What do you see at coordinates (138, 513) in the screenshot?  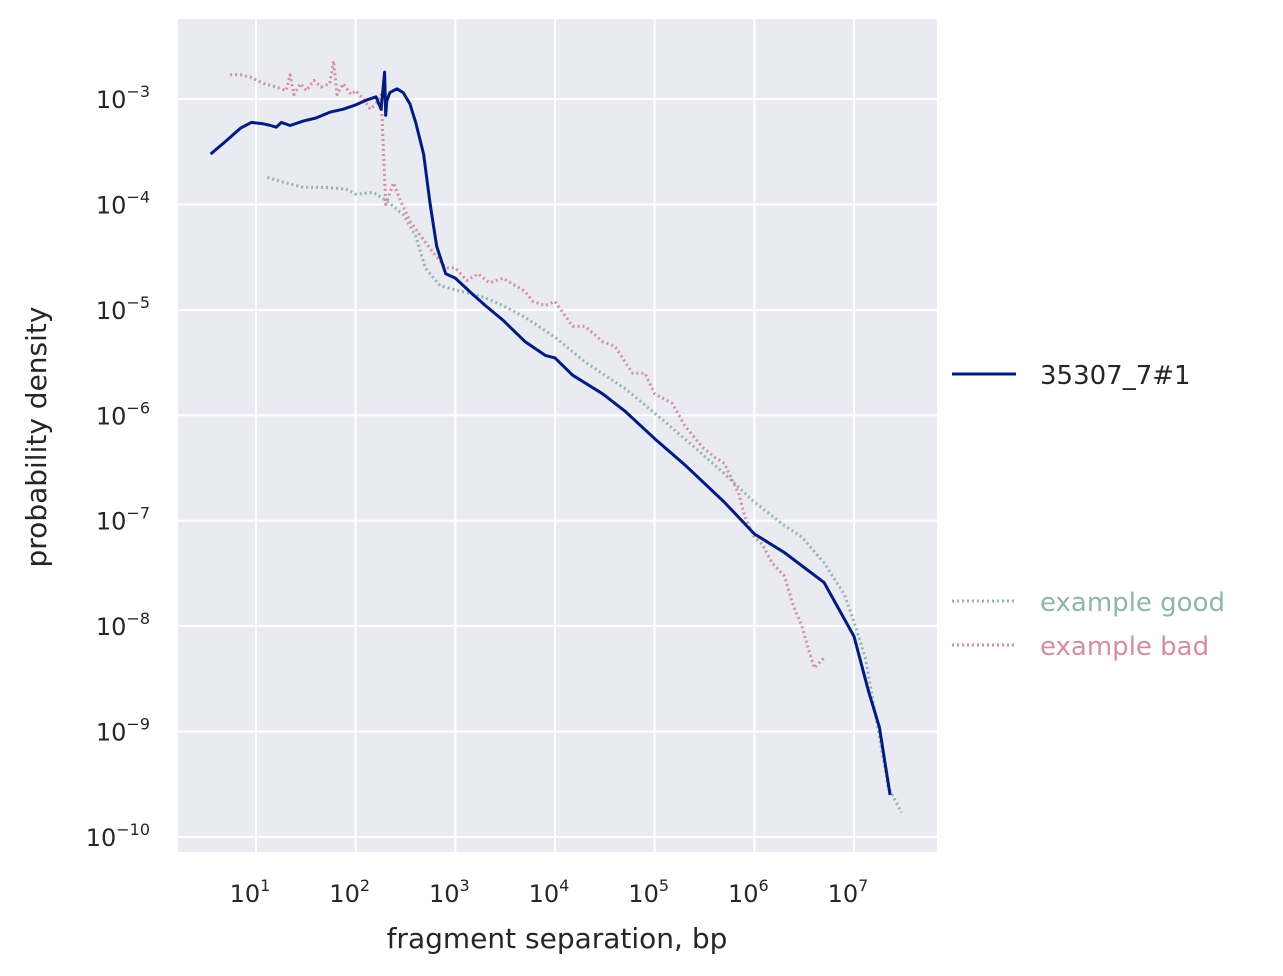 I see `y-tick-exponent: −7` at bounding box center [138, 513].